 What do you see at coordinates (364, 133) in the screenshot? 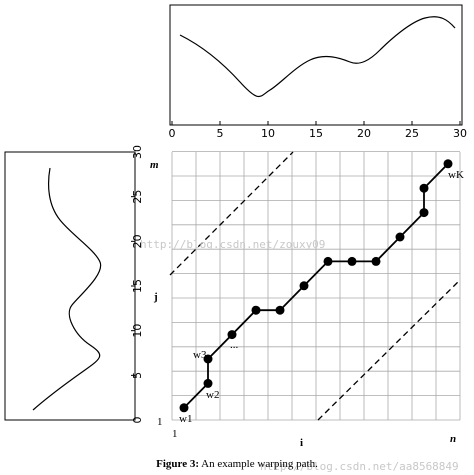
I see `x-tick-label: 20` at bounding box center [364, 133].